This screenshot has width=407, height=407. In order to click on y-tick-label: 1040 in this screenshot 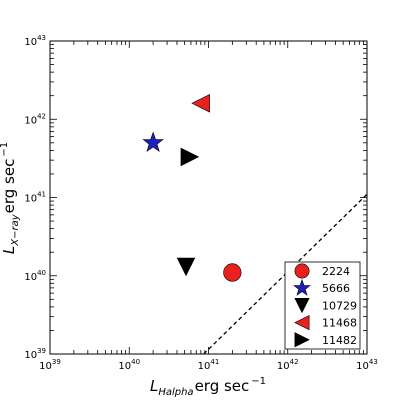, I will do `click(35, 276)`.